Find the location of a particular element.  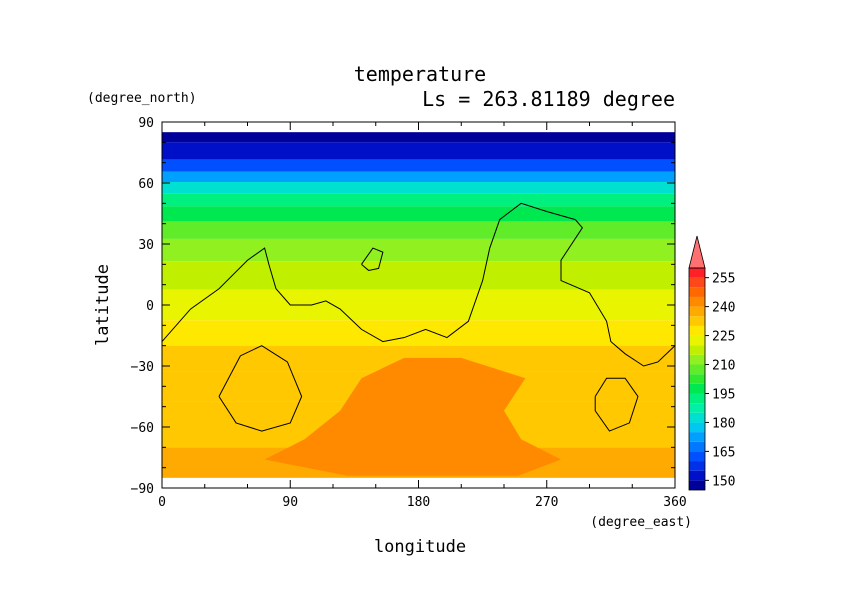

colorbar-tick-label: 240 is located at coordinates (723, 308).